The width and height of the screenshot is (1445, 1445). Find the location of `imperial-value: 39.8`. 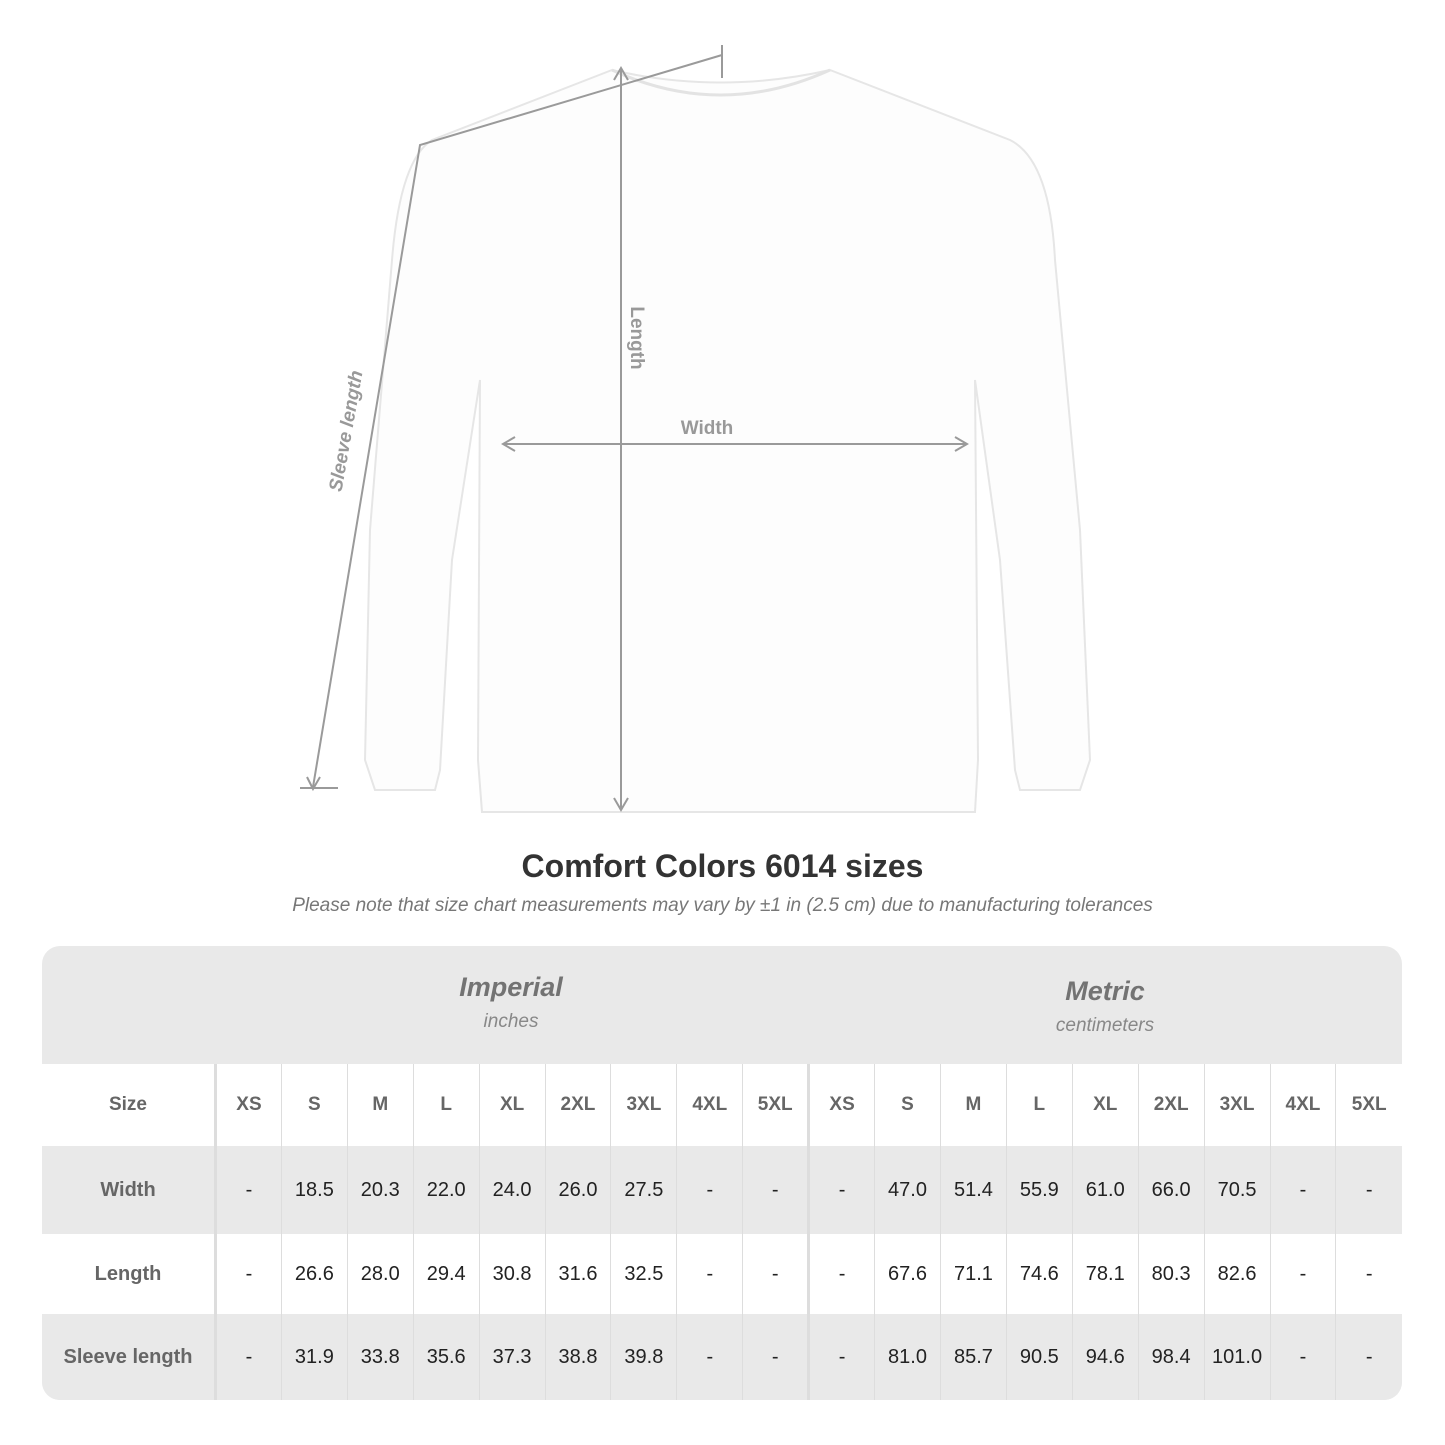

imperial-value: 39.8 is located at coordinates (643, 1357).